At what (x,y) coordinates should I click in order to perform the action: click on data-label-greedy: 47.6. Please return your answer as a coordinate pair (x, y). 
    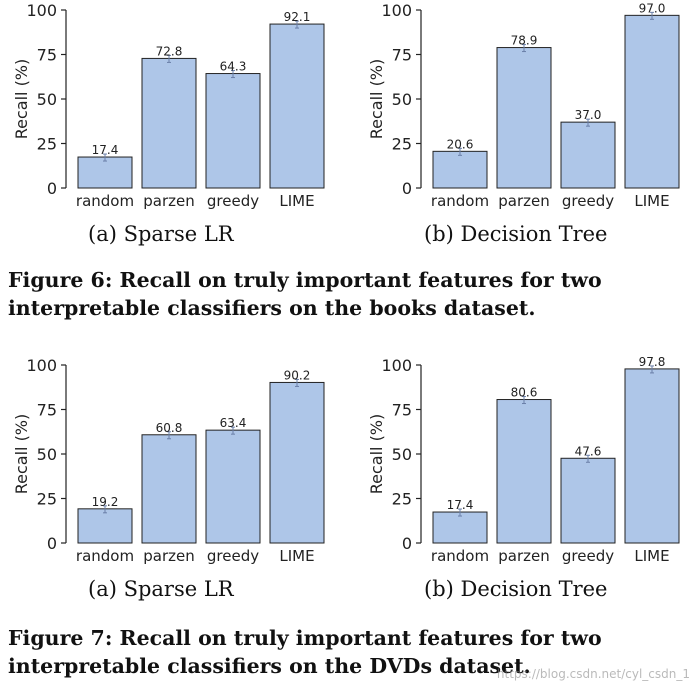
    Looking at the image, I should click on (588, 451).